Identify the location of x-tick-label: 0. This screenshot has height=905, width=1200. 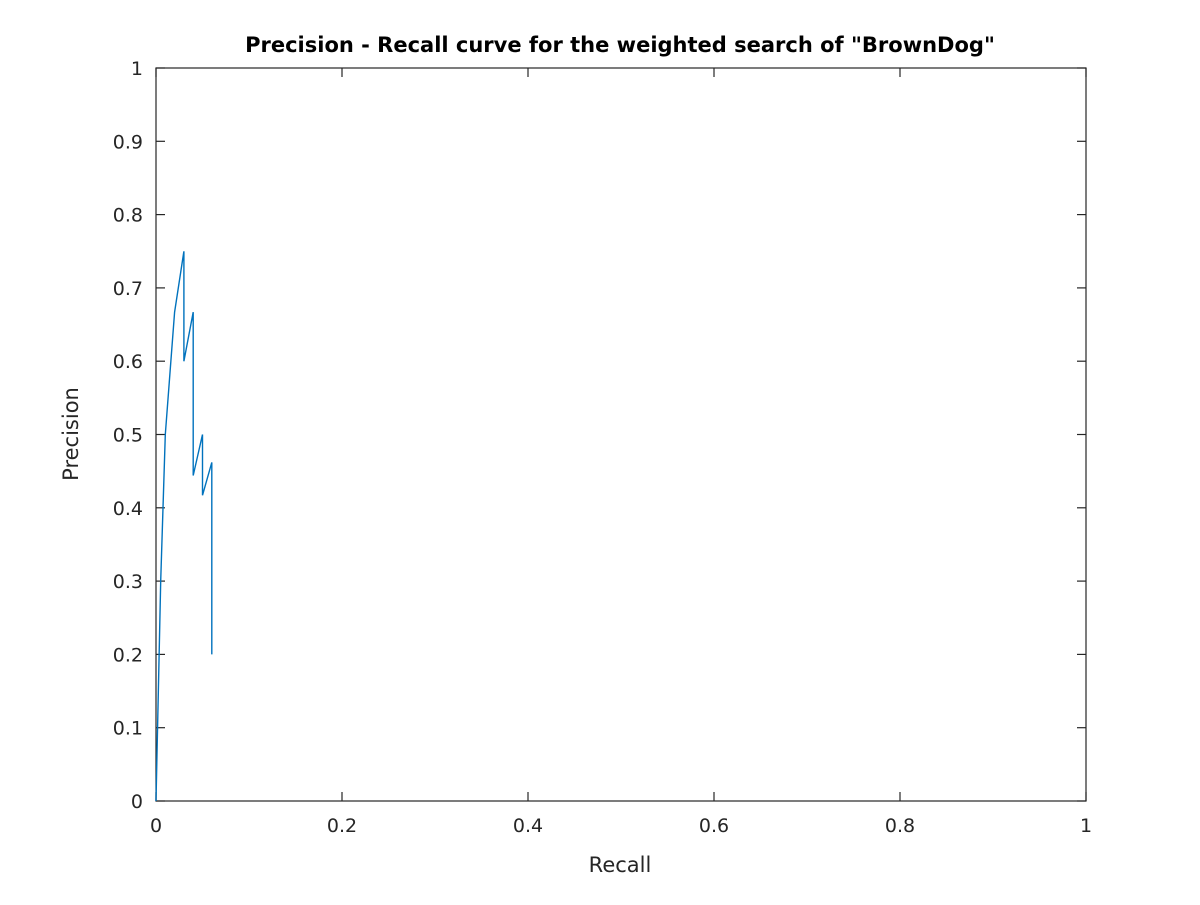
(156, 826).